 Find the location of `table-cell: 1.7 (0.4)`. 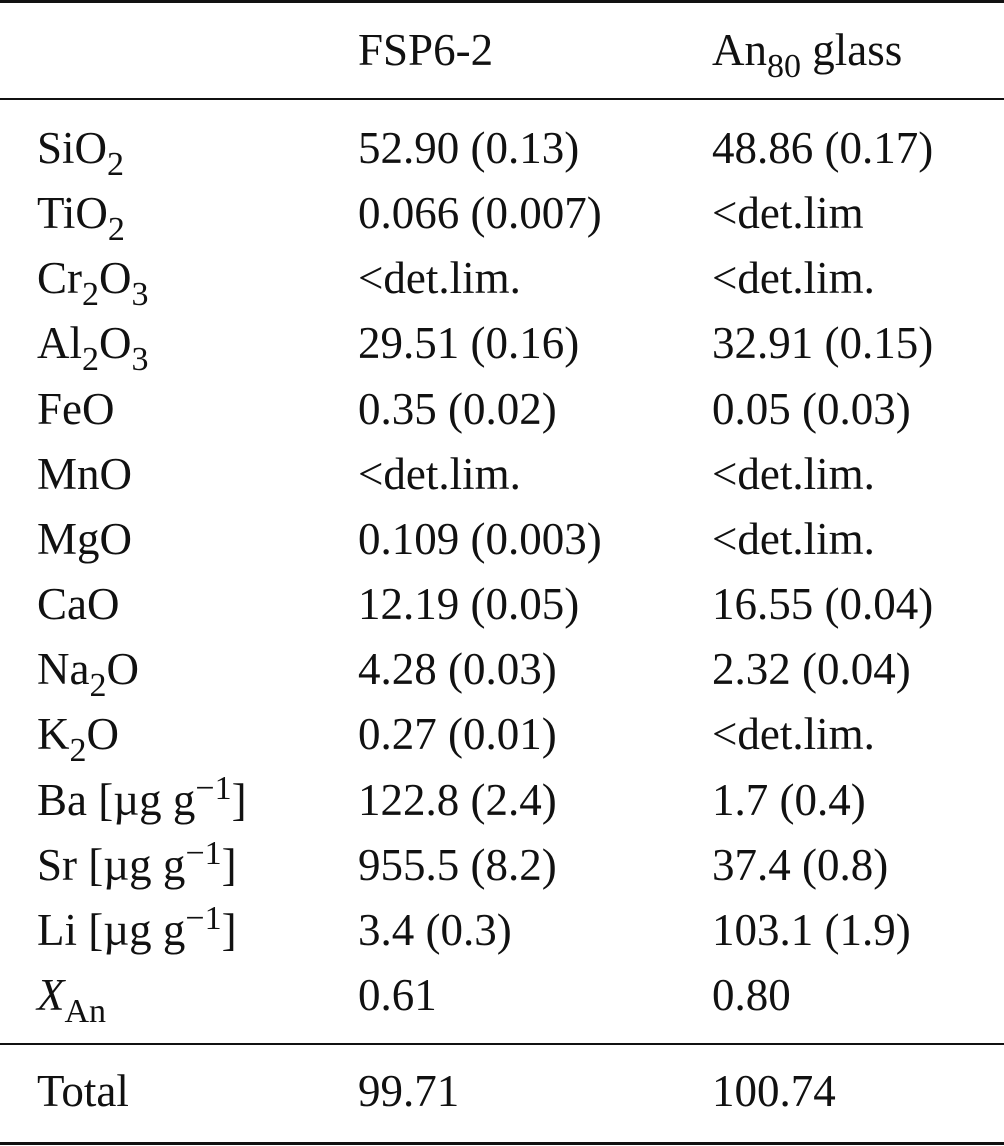

table-cell: 1.7 (0.4) is located at coordinates (789, 799).